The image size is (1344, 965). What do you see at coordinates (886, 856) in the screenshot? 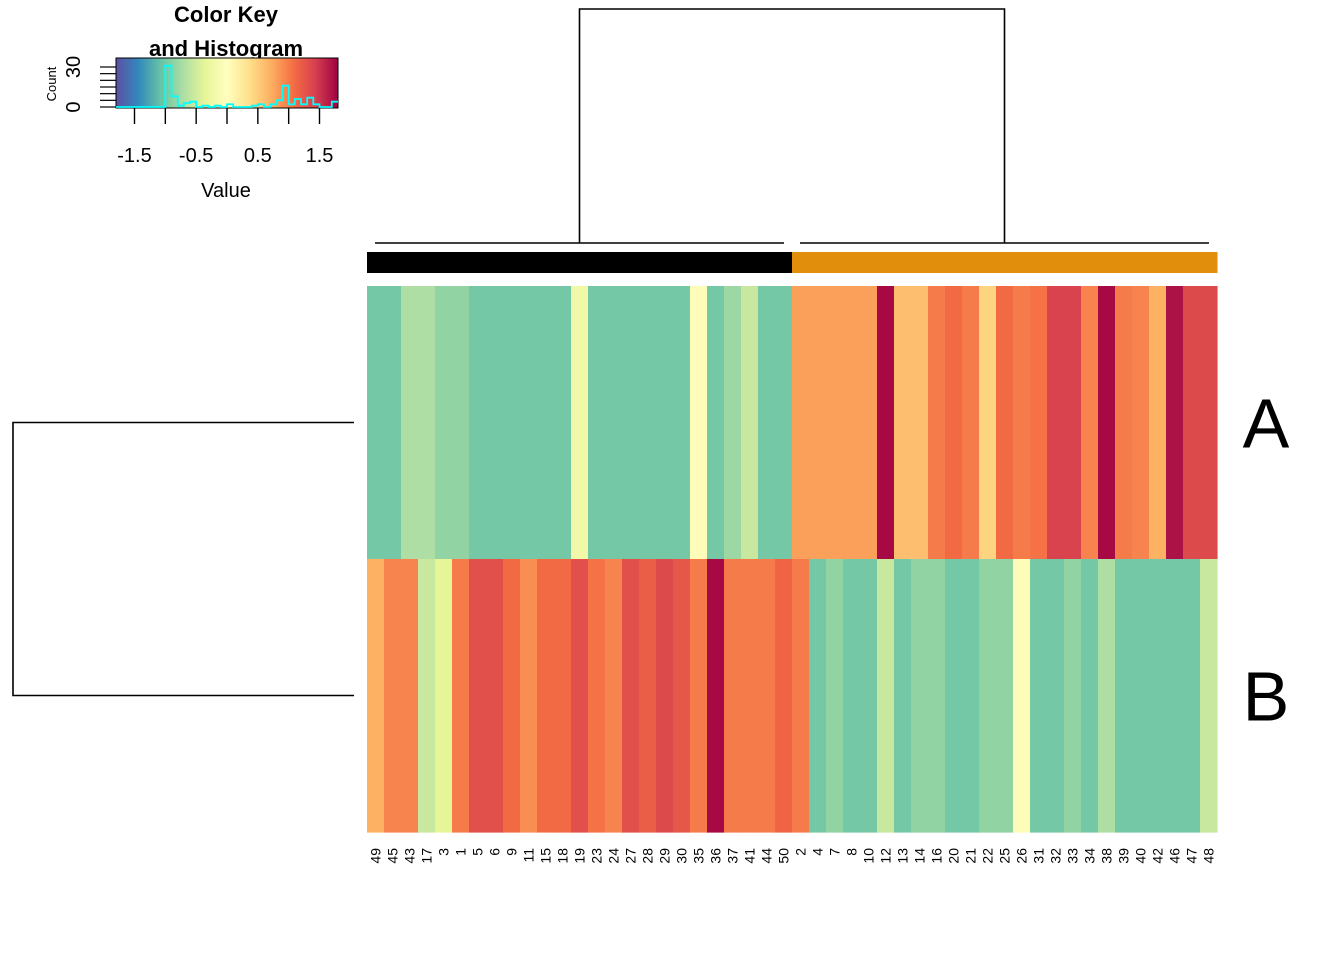
I see `column-label: 12` at bounding box center [886, 856].